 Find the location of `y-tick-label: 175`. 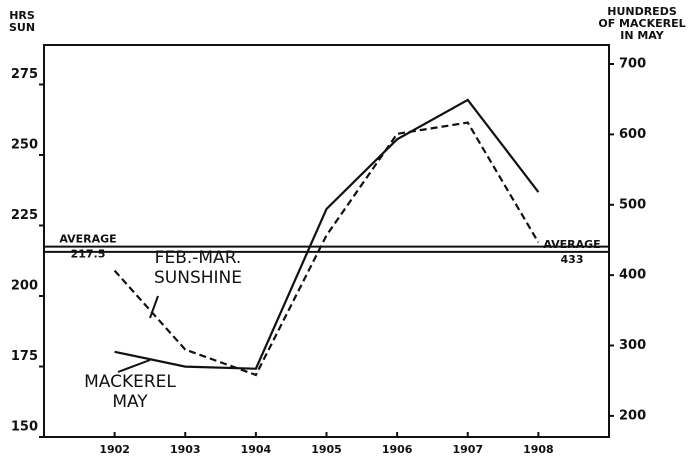

y-tick-label: 175 is located at coordinates (24, 356).